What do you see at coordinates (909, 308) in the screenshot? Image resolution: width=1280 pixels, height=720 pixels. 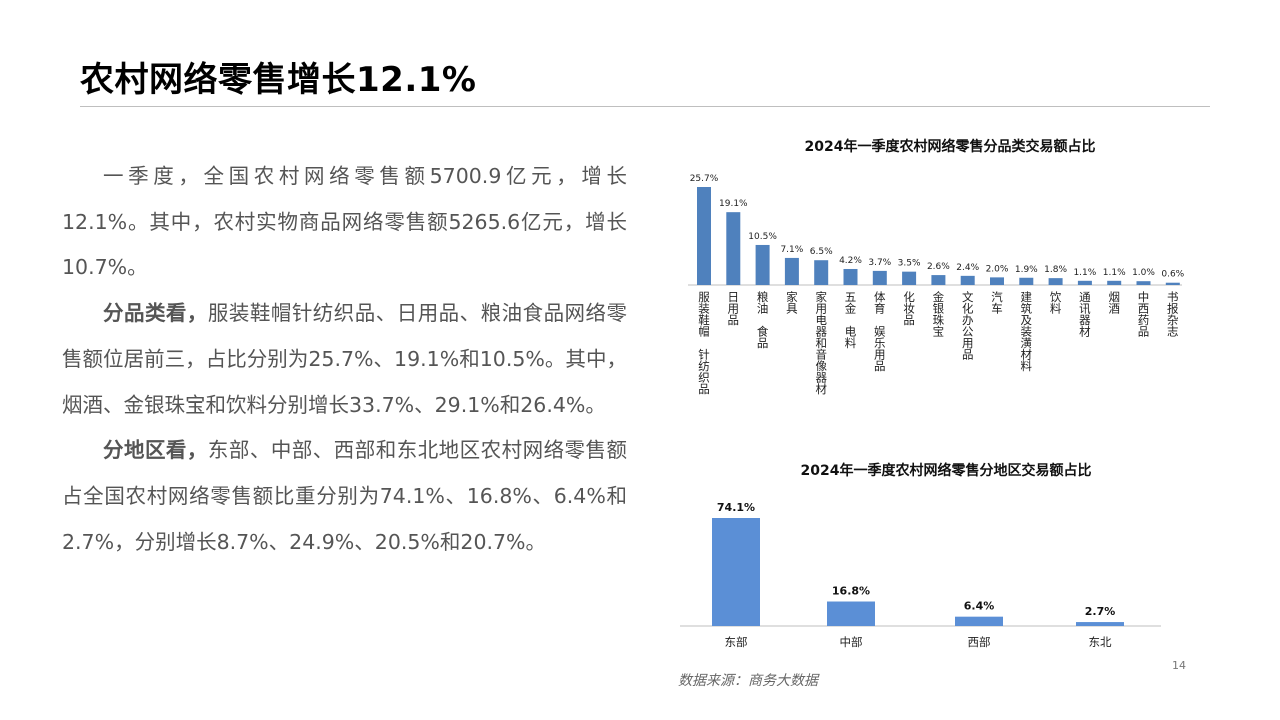 I see `category-label: 化妆品` at bounding box center [909, 308].